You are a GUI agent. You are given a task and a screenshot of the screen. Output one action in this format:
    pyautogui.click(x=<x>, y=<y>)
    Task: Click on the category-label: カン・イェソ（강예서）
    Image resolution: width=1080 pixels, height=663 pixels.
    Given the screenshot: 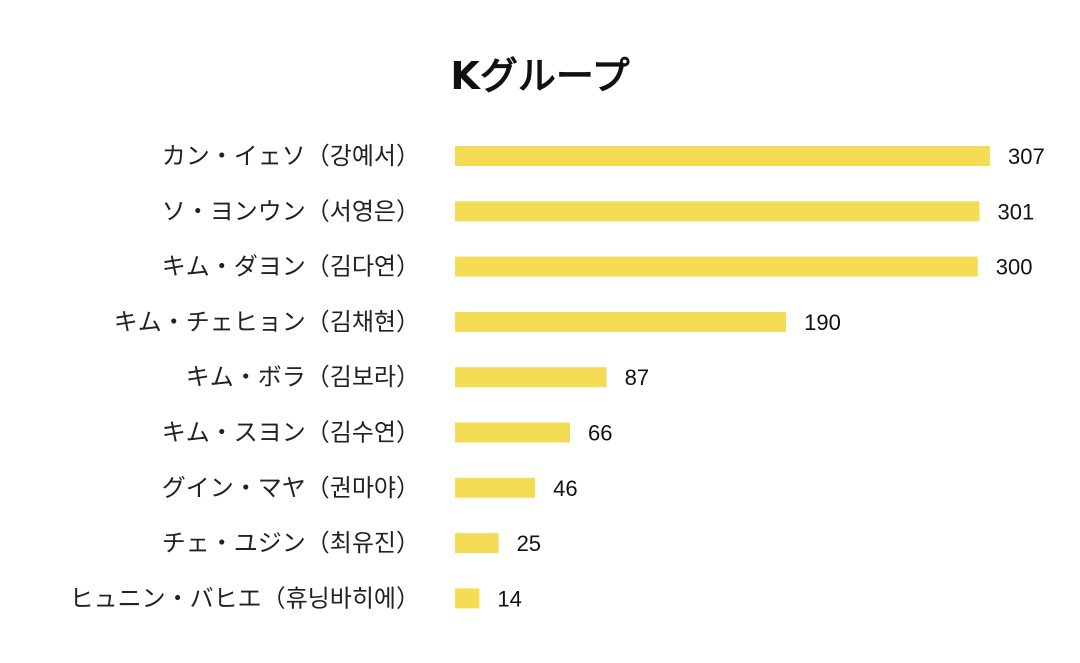 What is the action you would take?
    pyautogui.click(x=291, y=156)
    